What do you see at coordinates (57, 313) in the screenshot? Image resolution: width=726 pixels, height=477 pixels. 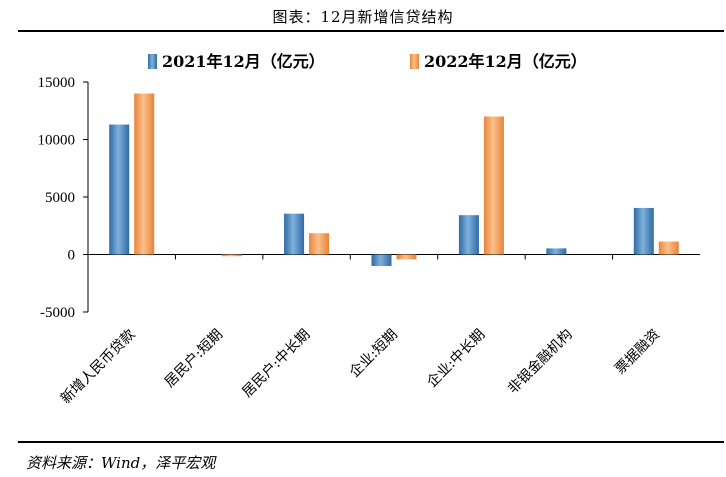 I see `y-tick-label: -5000` at bounding box center [57, 313].